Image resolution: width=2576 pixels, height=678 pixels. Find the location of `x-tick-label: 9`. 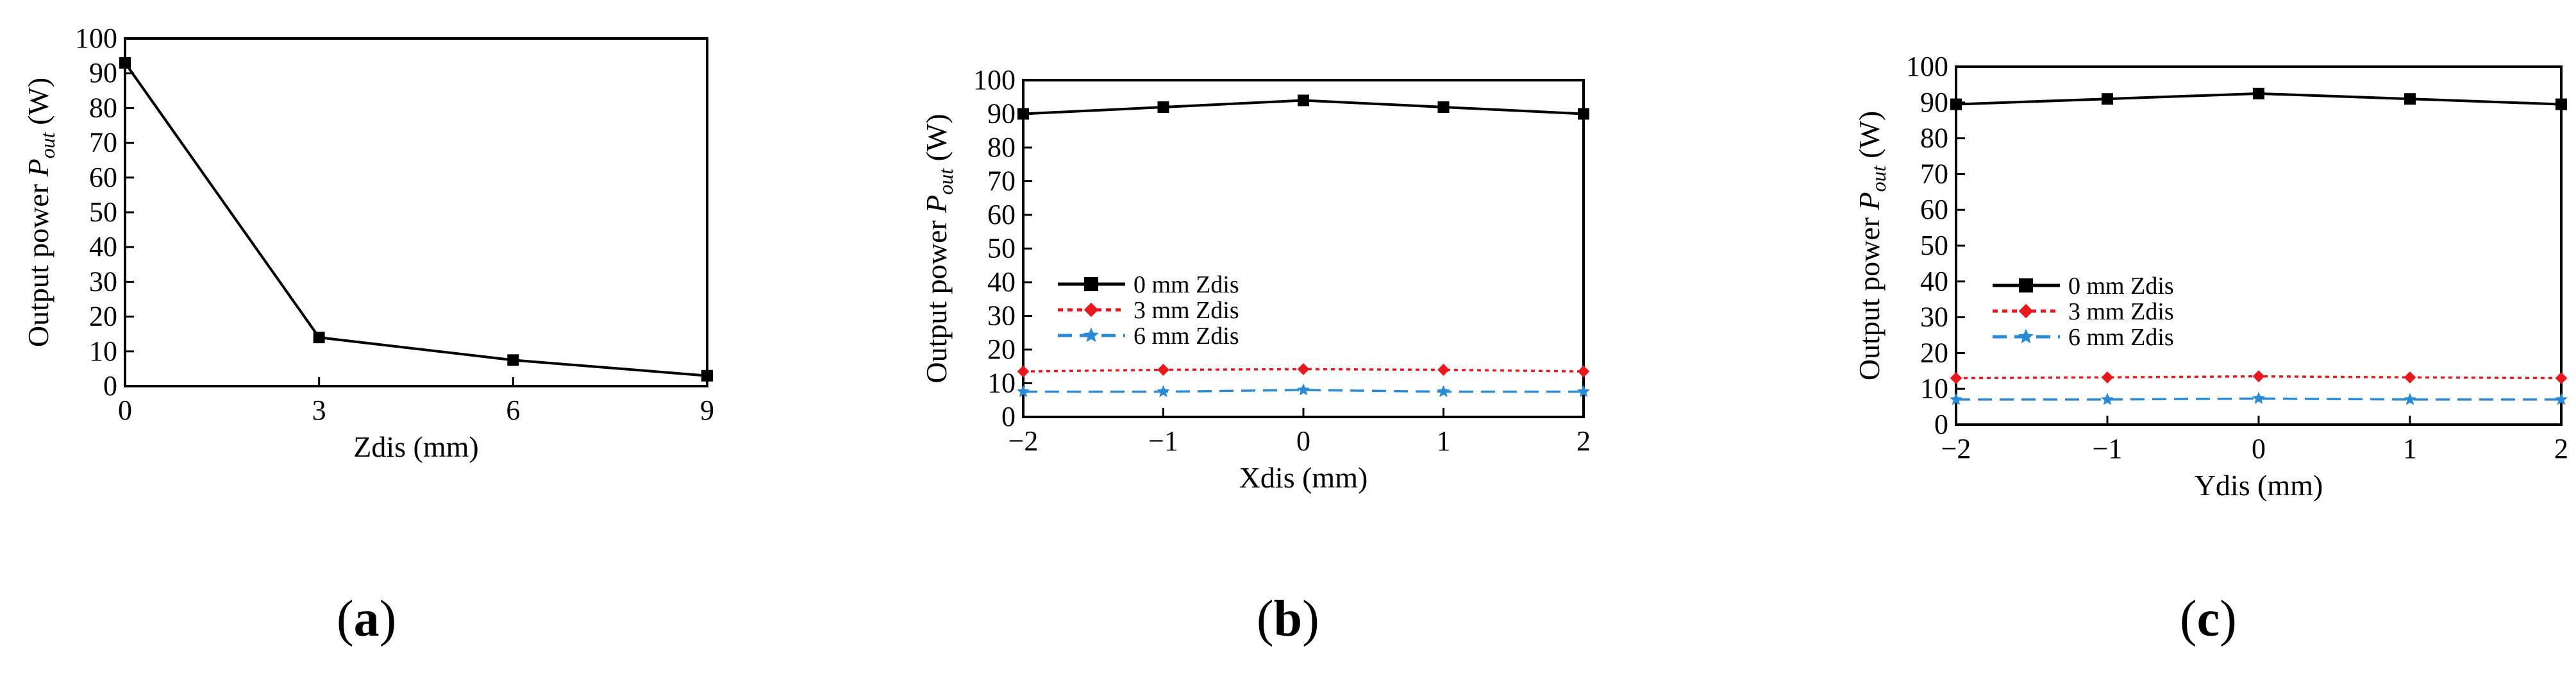

x-tick-label: 9 is located at coordinates (707, 410).